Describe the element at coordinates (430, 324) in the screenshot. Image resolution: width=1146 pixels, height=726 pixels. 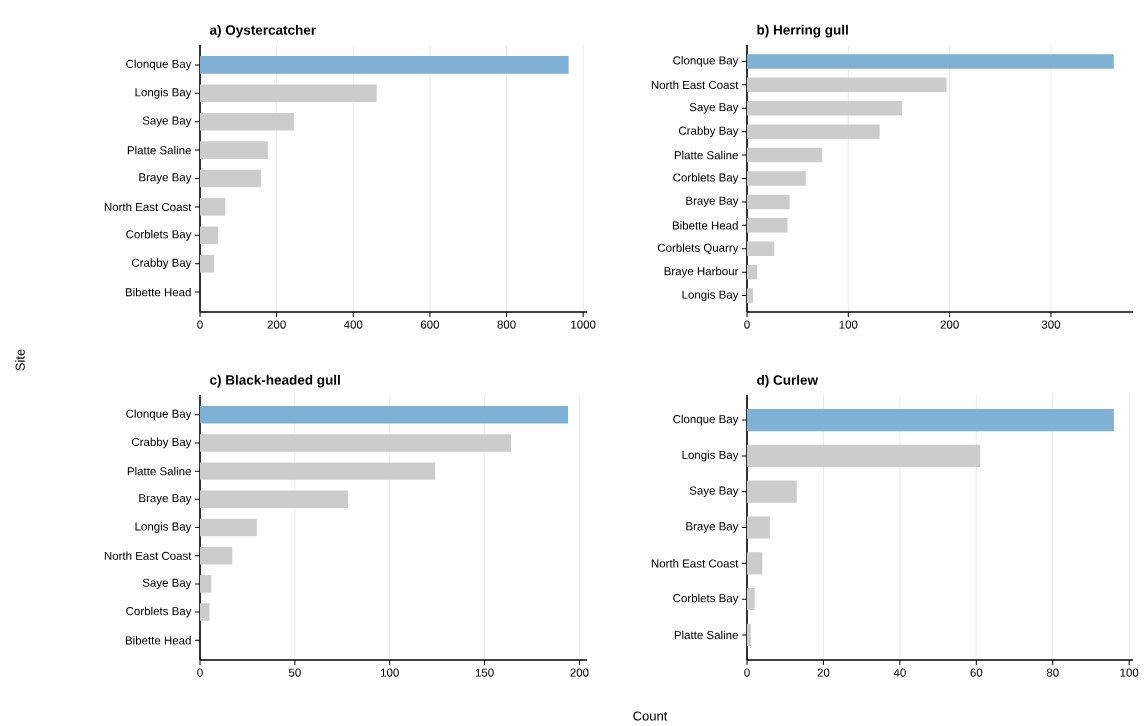
I see `x-tick-label: 600` at that location.